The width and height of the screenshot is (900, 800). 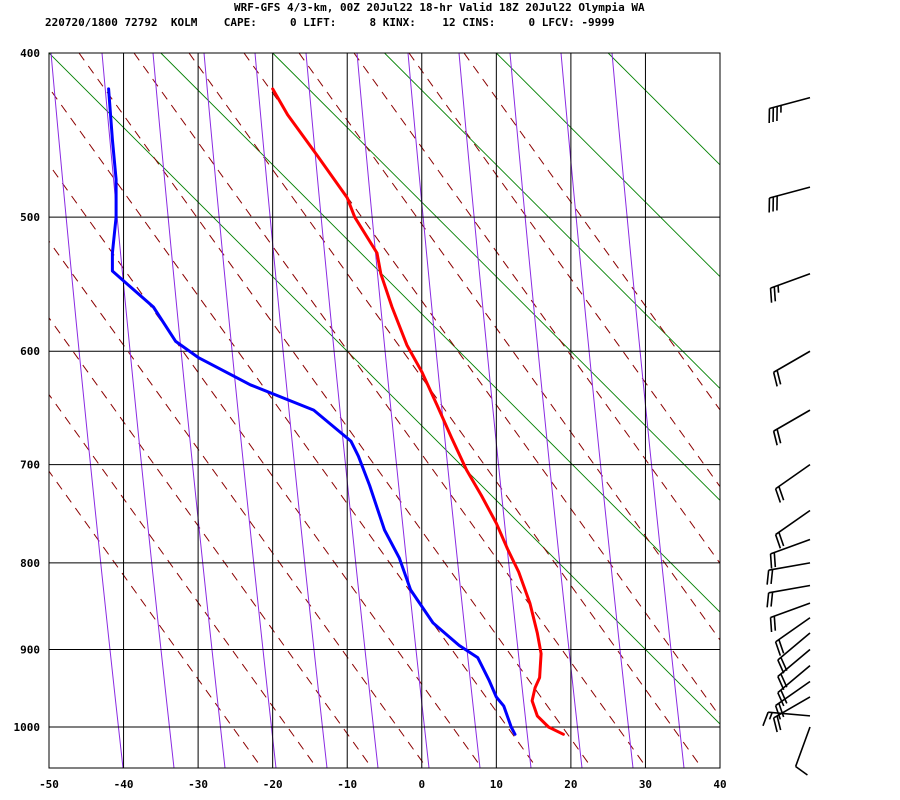 I want to click on x-tick-label: 0, so click(x=421, y=784).